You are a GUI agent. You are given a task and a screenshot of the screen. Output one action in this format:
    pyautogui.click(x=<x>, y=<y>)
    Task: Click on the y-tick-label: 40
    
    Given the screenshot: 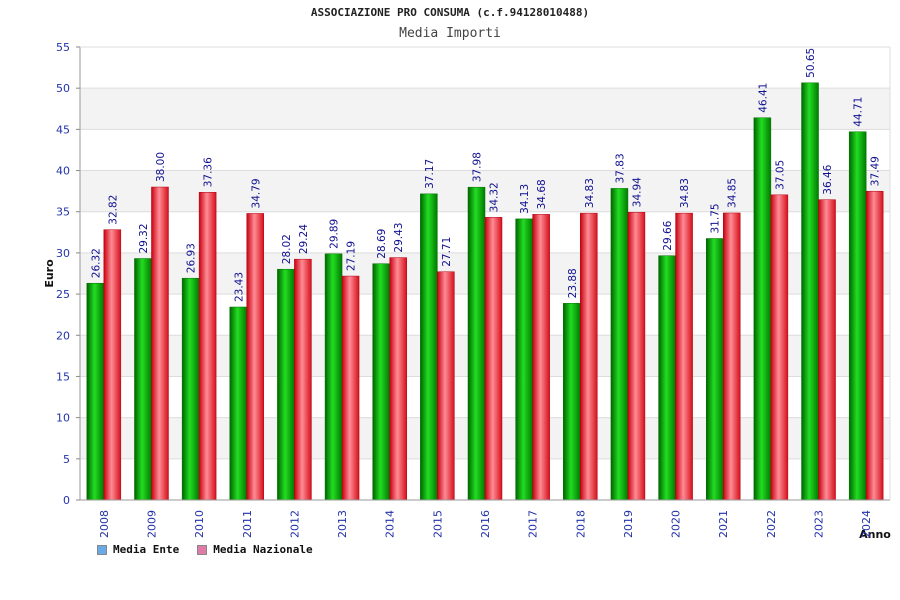 What is the action you would take?
    pyautogui.click(x=63, y=171)
    